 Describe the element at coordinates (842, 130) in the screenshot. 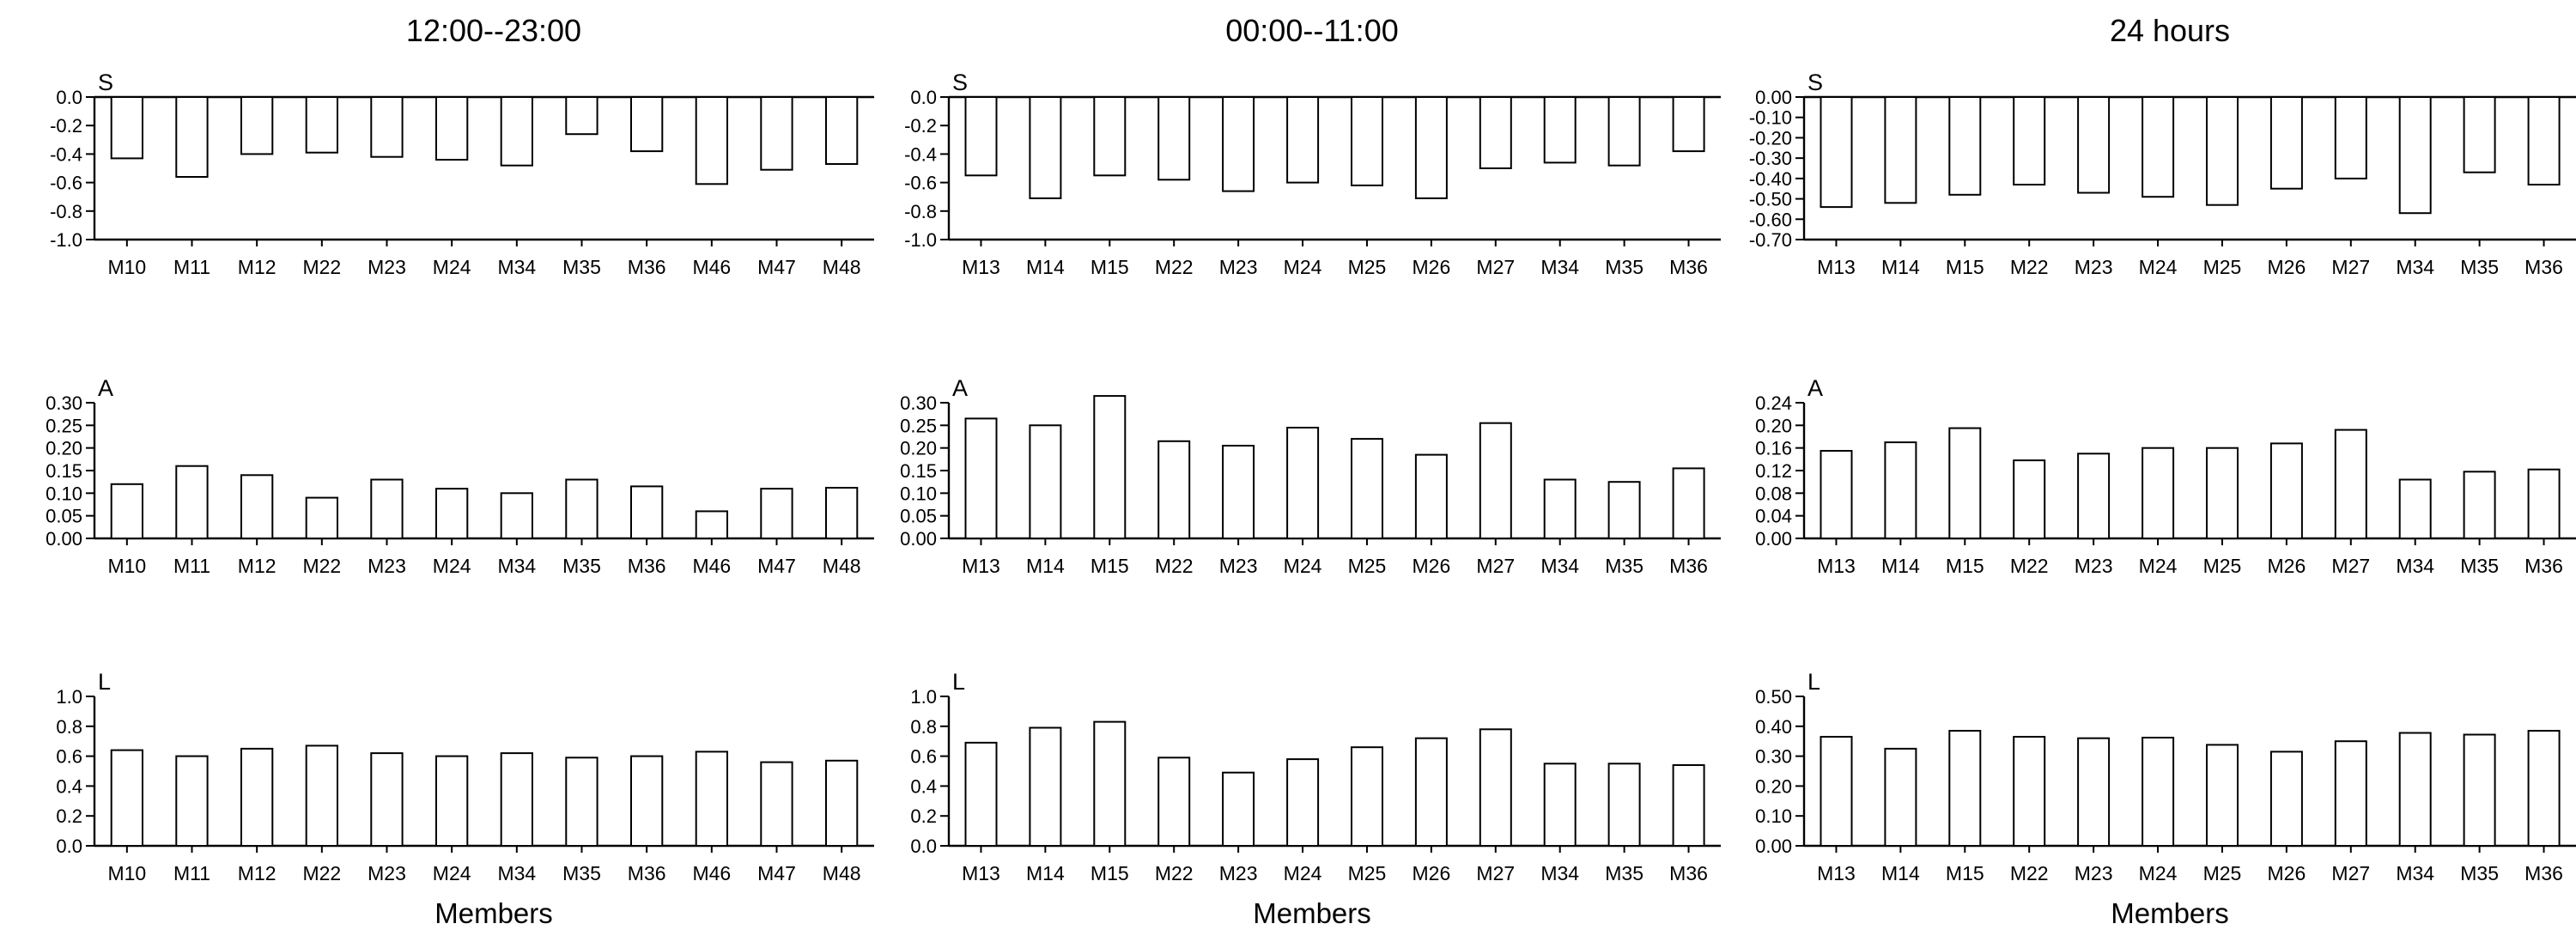

I see `panel-s-1-bar-m48` at that location.